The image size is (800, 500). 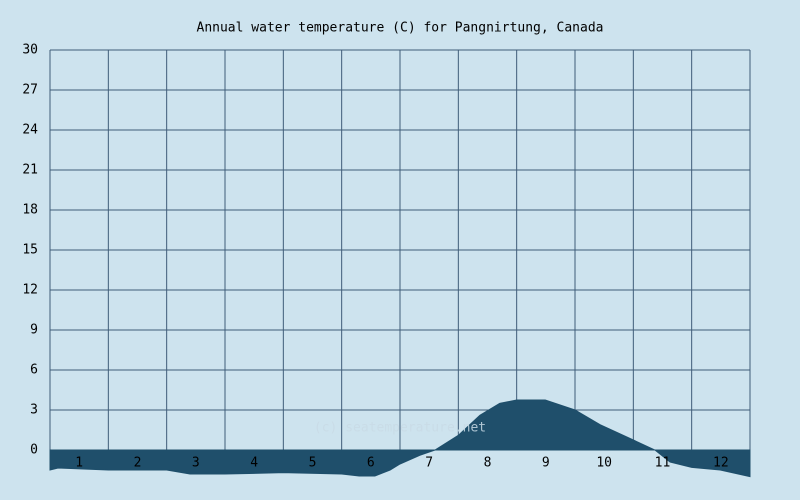 What do you see at coordinates (34, 410) in the screenshot?
I see `y-tick-label: 3` at bounding box center [34, 410].